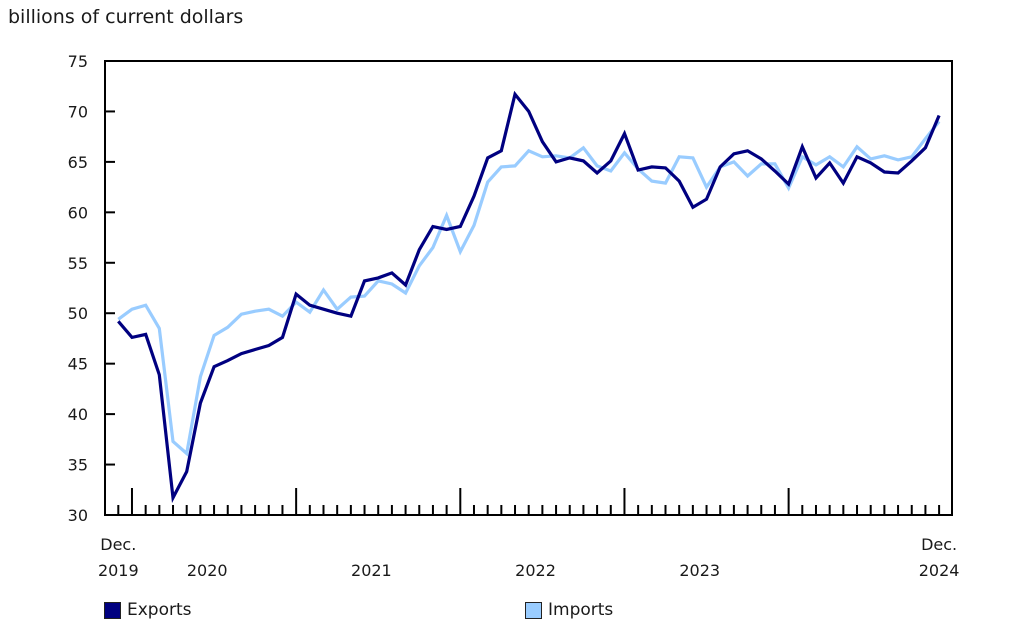  What do you see at coordinates (371, 570) in the screenshot?
I see `x-tick-label: 2021` at bounding box center [371, 570].